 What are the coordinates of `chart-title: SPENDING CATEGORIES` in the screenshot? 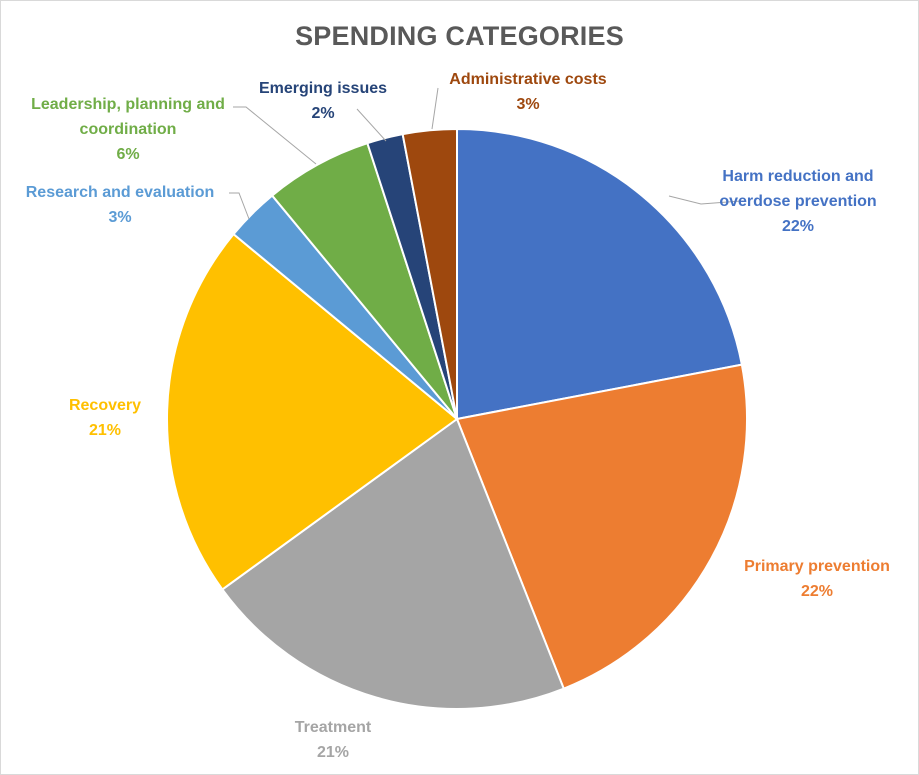 It's located at (459, 36).